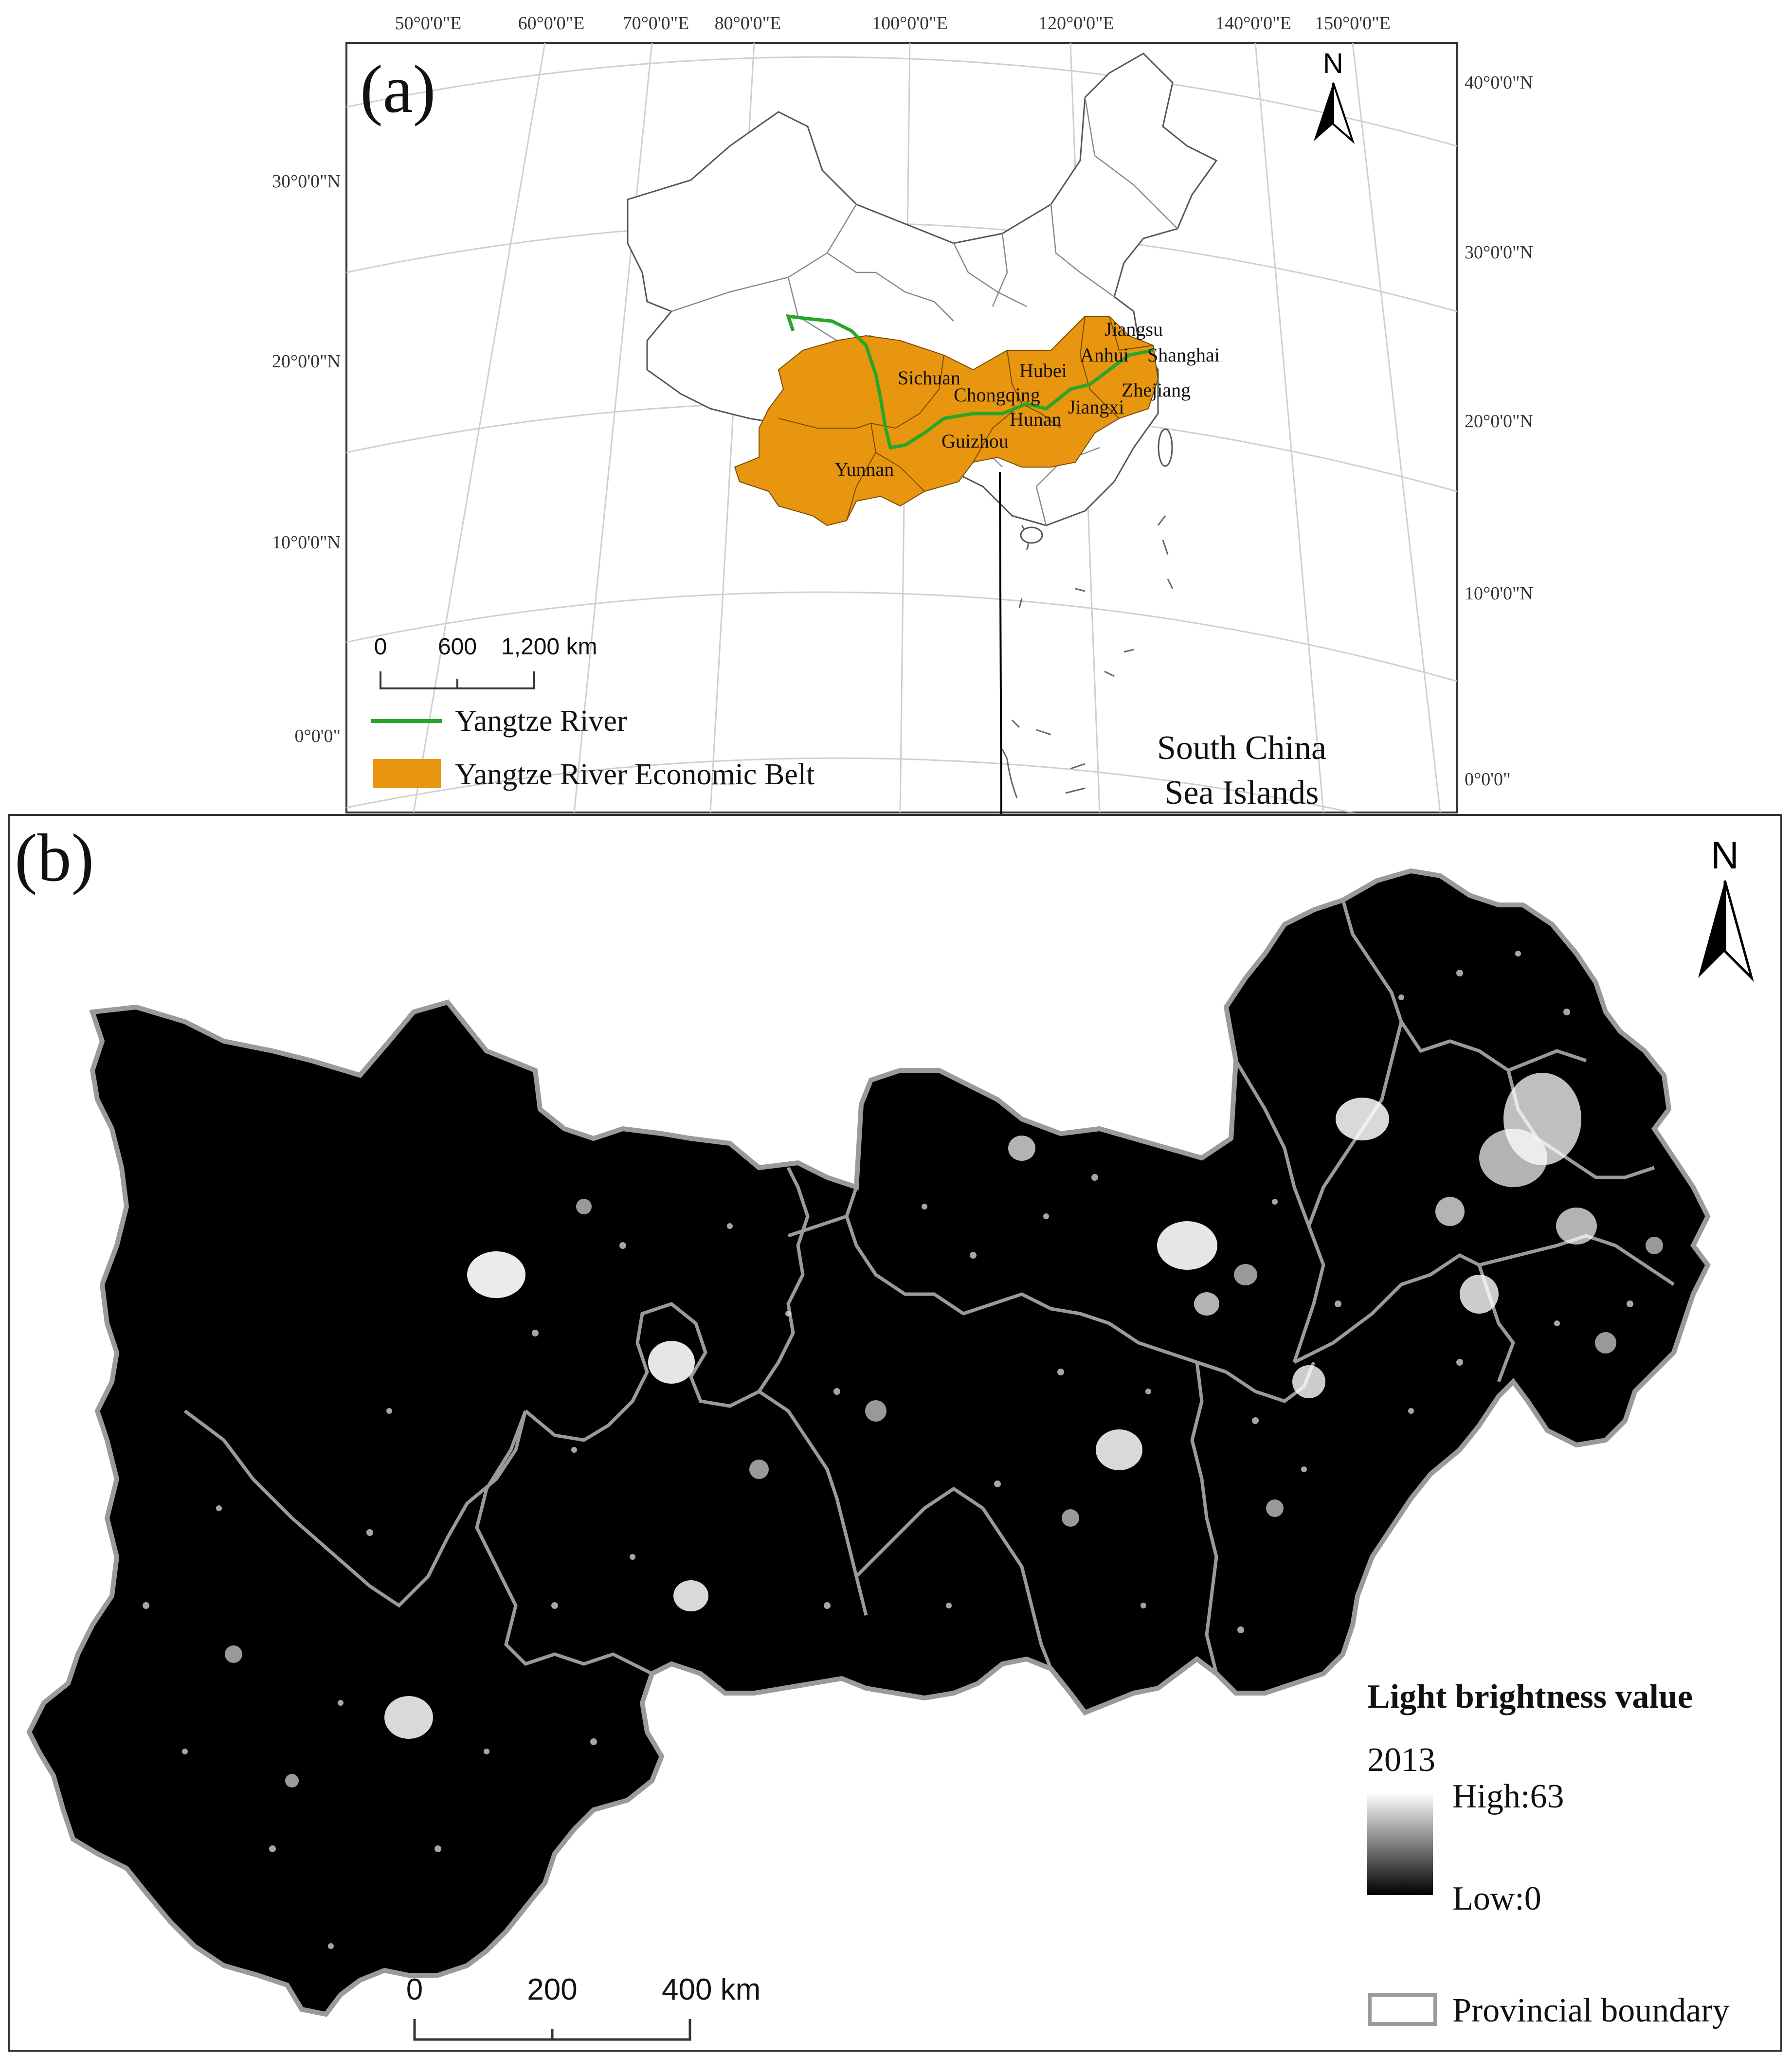 The height and width of the screenshot is (2058, 1792). Describe the element at coordinates (1183, 355) in the screenshot. I see `label-shanghai: Shanghai` at that location.